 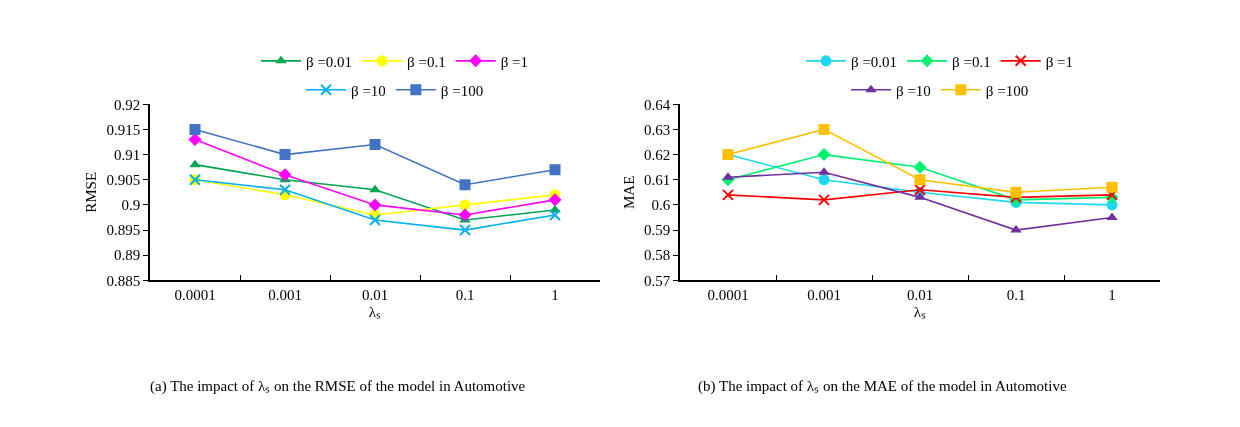 What do you see at coordinates (657, 154) in the screenshot?
I see `y-tick-label: 0.62` at bounding box center [657, 154].